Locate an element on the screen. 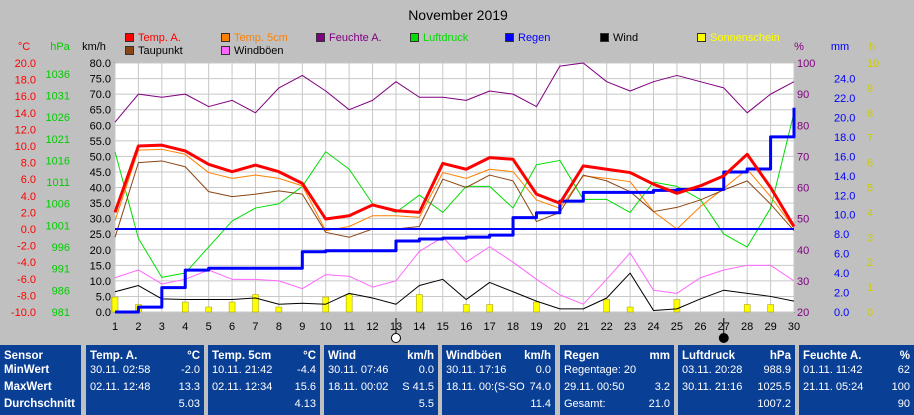 The height and width of the screenshot is (415, 914). wind-tick-label: 30.0 is located at coordinates (100, 220).